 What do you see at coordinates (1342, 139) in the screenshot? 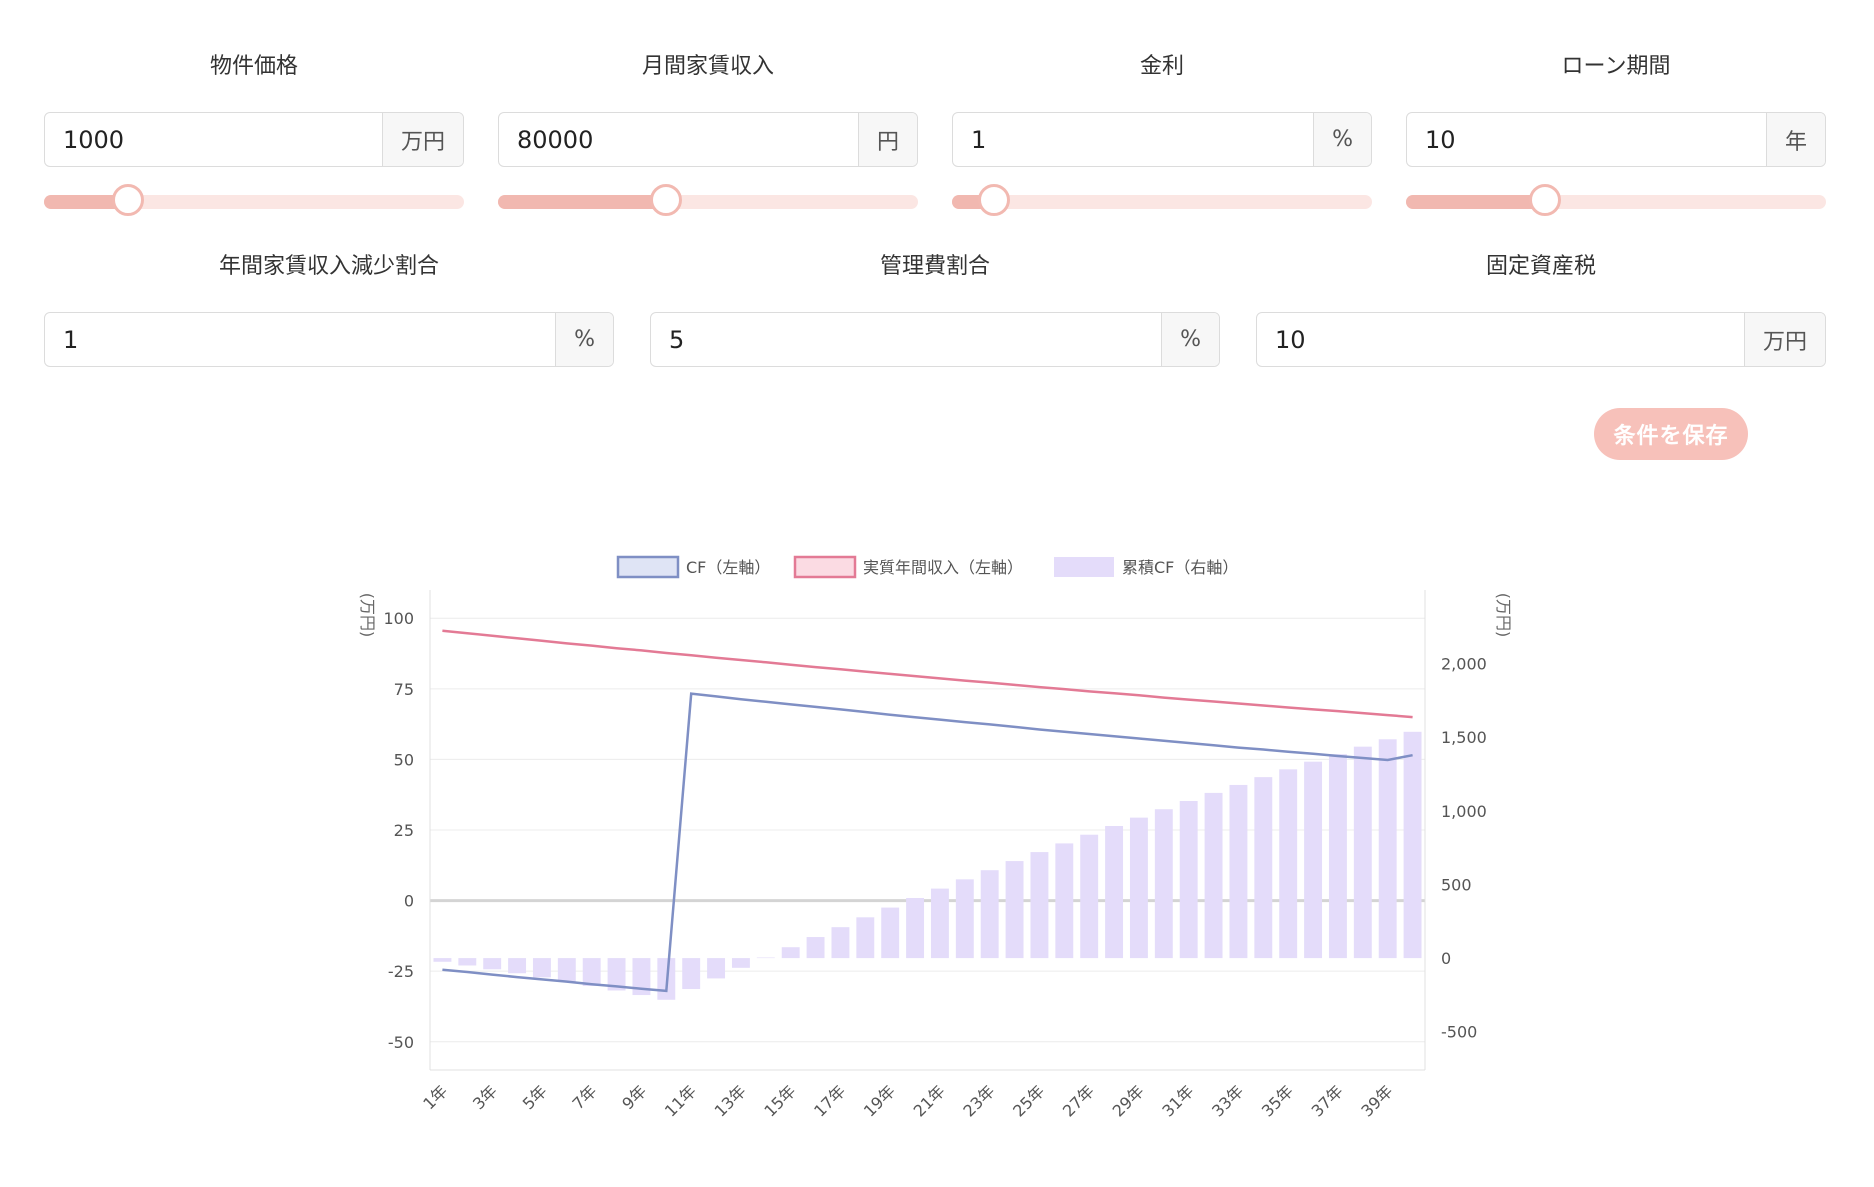
I see `rate-unit: %` at bounding box center [1342, 139].